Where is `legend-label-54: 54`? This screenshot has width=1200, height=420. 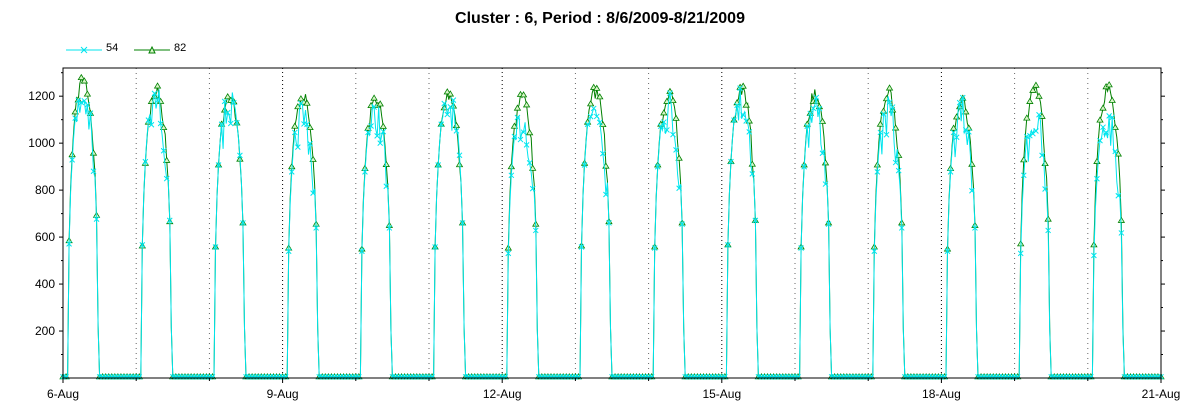 legend-label-54: 54 is located at coordinates (112, 48).